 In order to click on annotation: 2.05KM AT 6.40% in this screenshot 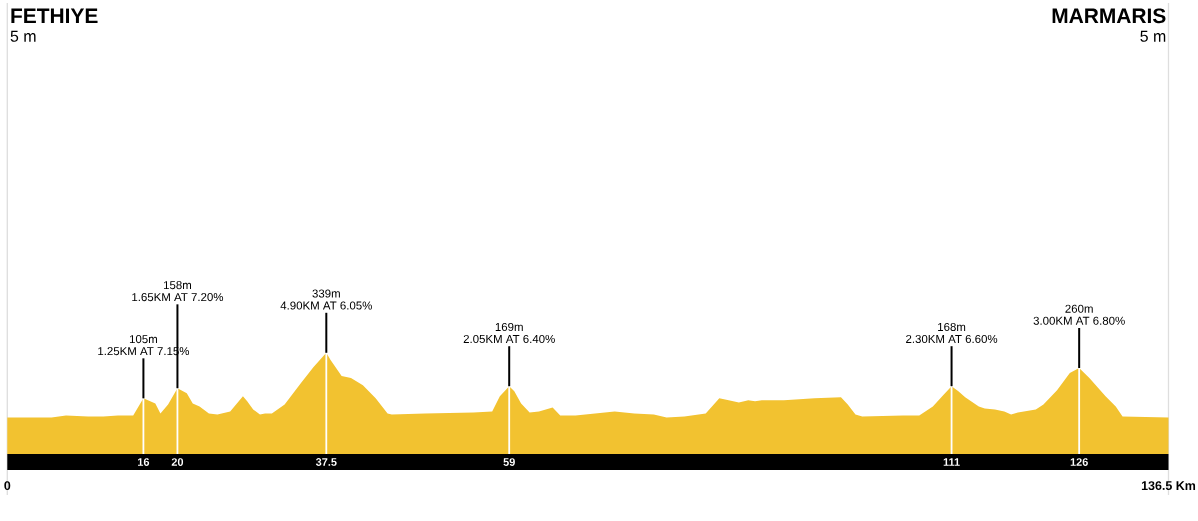, I will do `click(509, 338)`.